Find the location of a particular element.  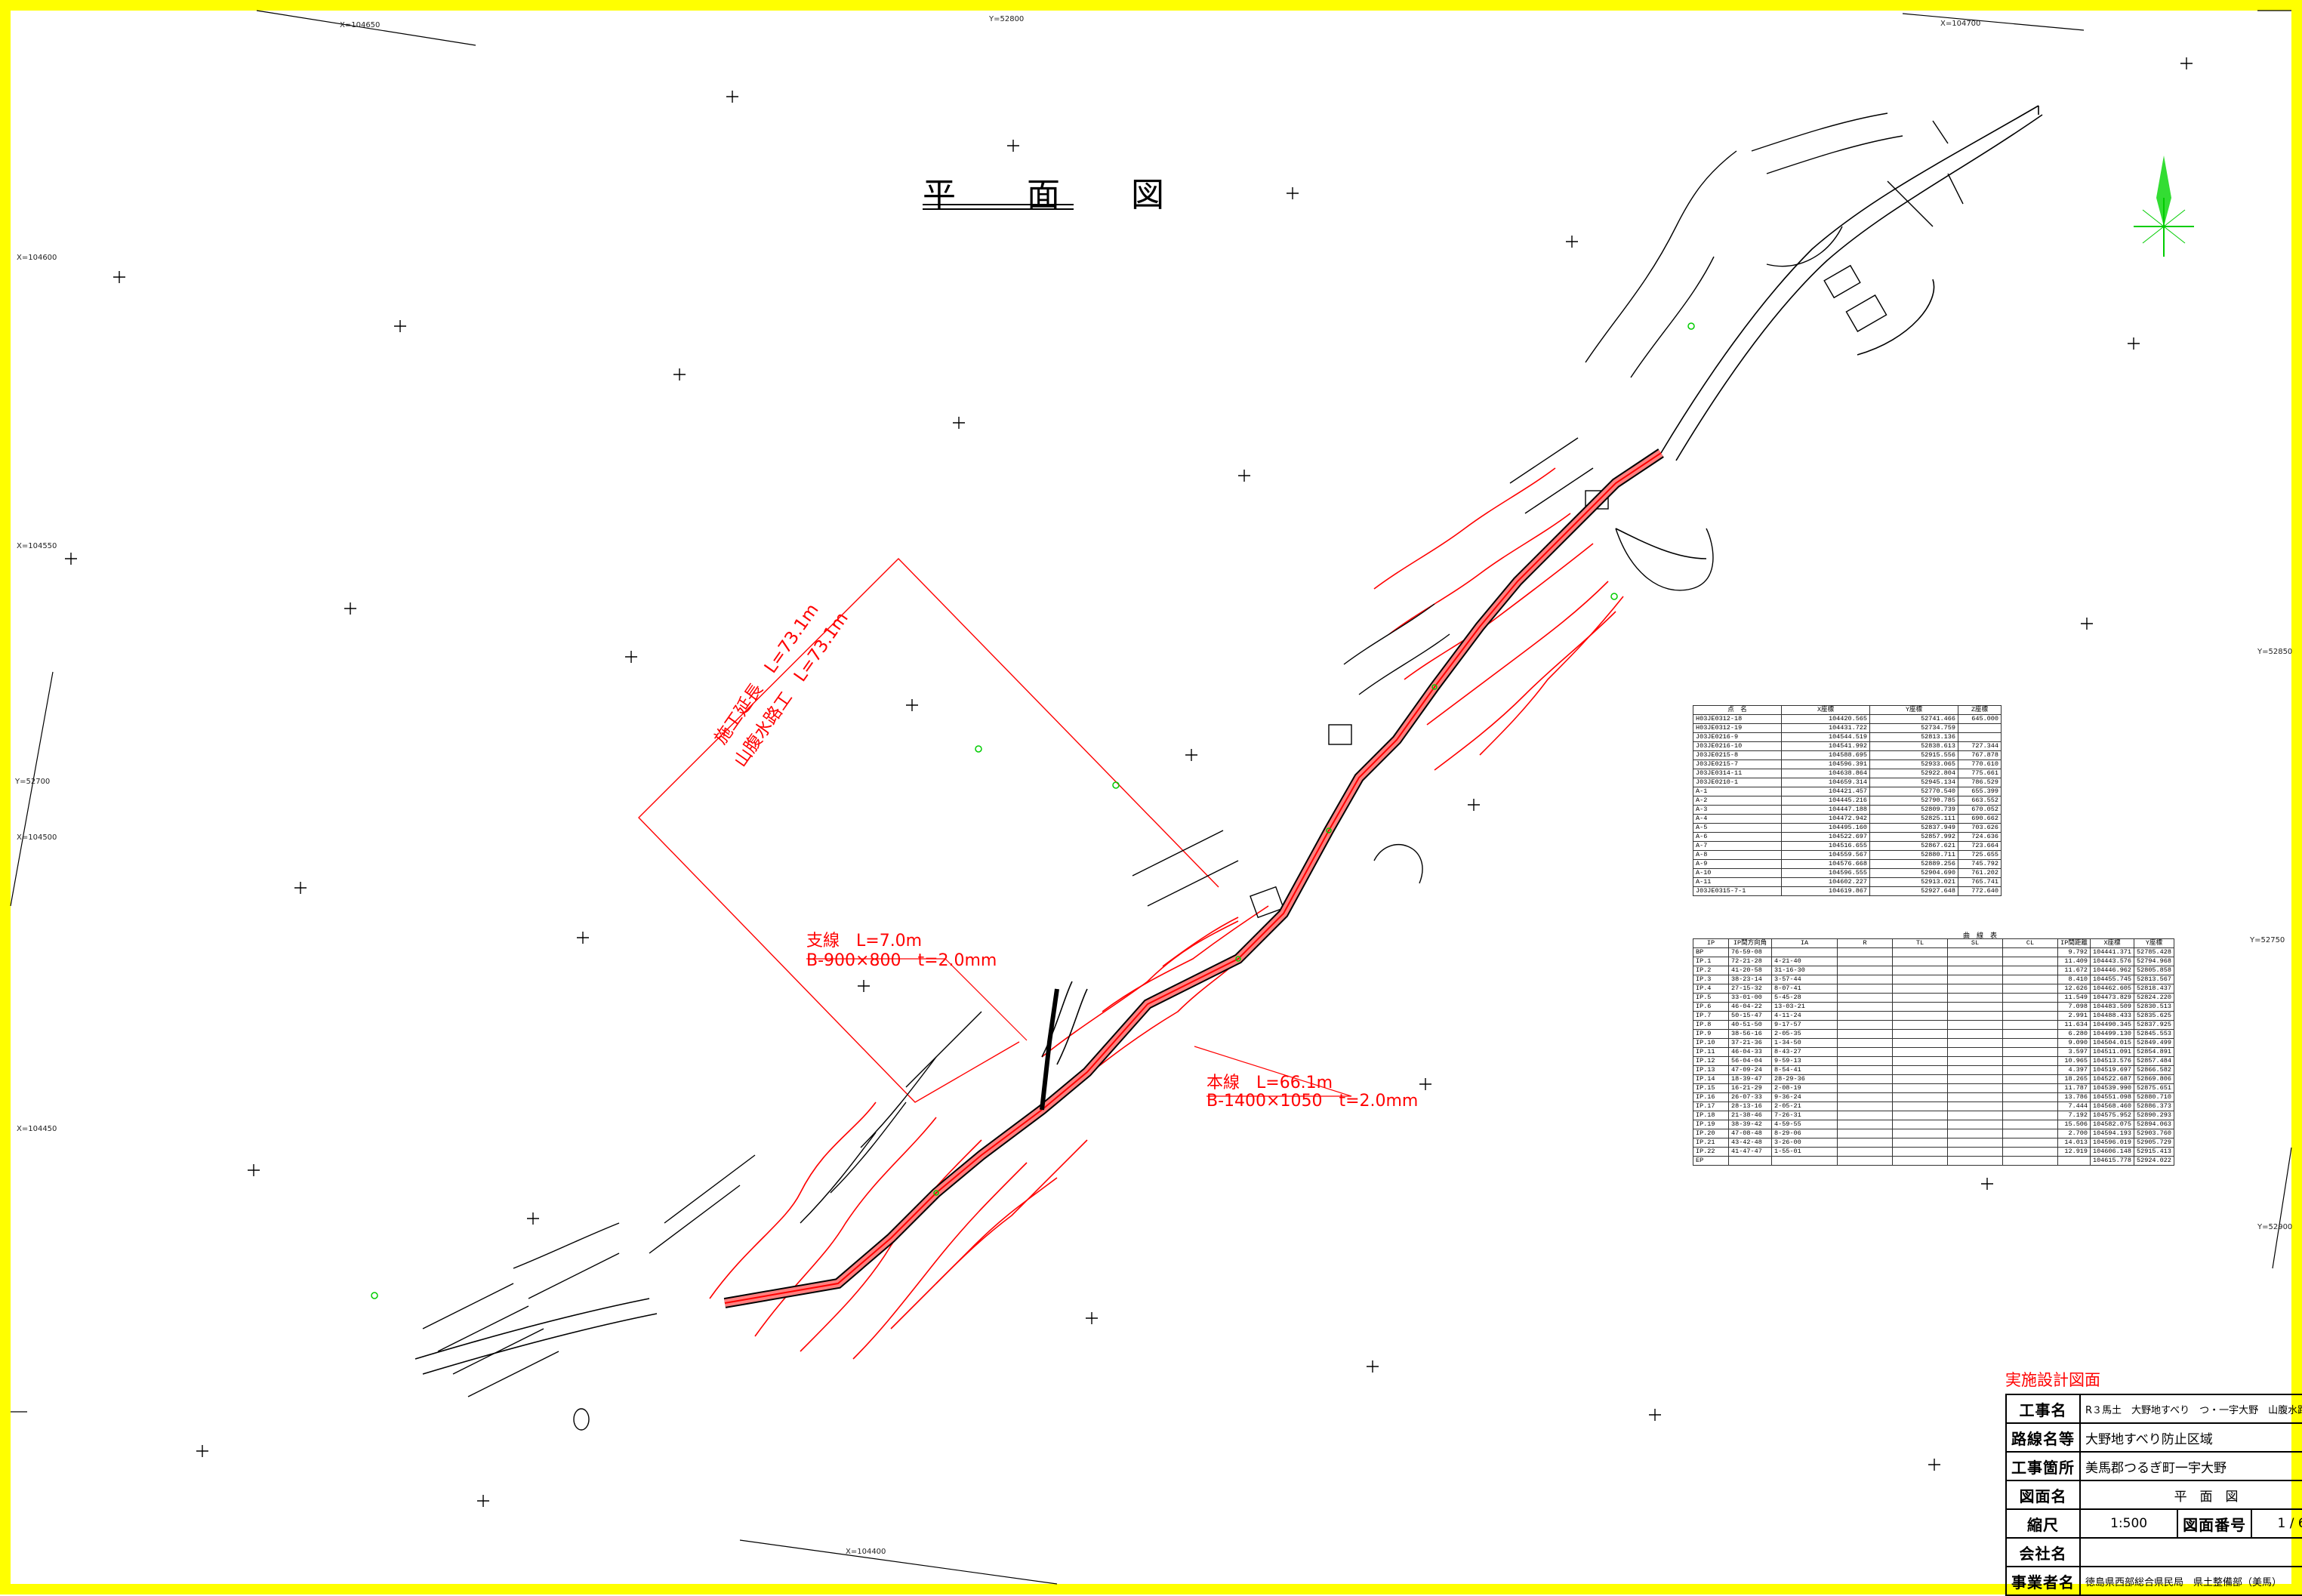

table-cell: IP.8 is located at coordinates (1711, 1025).